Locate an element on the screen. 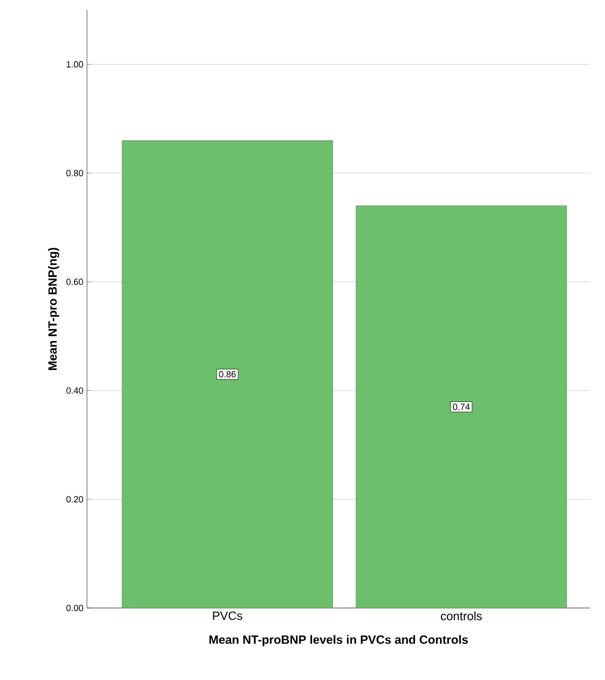 The height and width of the screenshot is (680, 605). y-tick-label: 0.00 is located at coordinates (75, 608).